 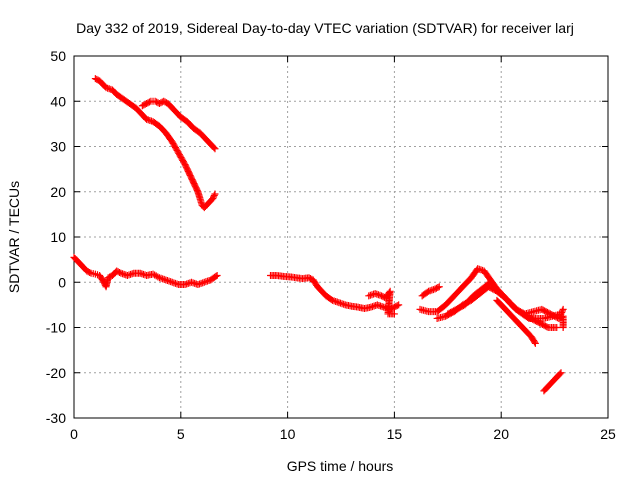 I want to click on y-tick-label: 10, so click(x=58, y=237).